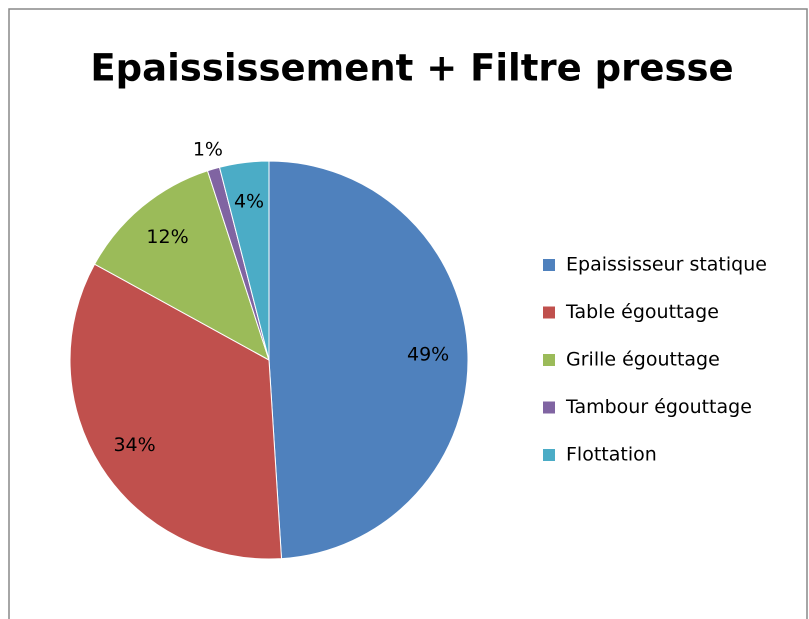 Image resolution: width=809 pixels, height=619 pixels. Describe the element at coordinates (642, 312) in the screenshot. I see `legend-label: Table égouttage` at that location.